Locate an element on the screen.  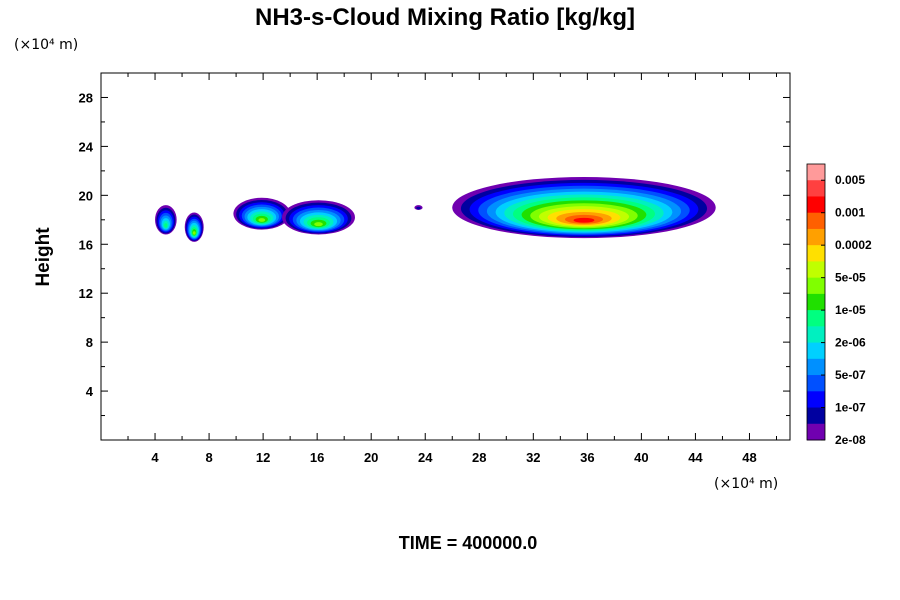
colorbar-label: 0.0002 is located at coordinates (853, 245).